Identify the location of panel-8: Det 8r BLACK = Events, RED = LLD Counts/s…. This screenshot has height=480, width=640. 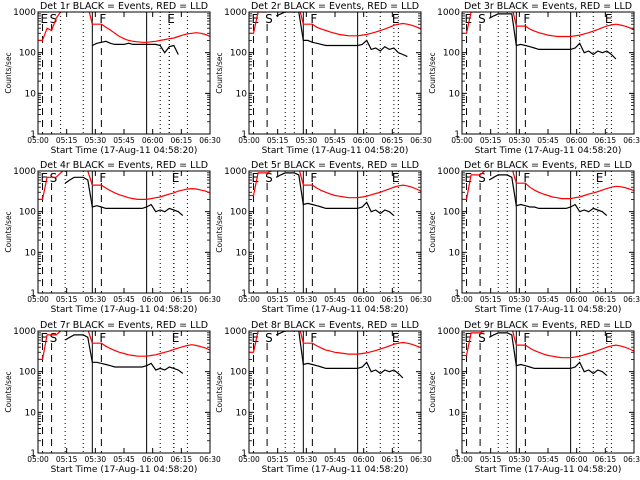
(323, 397).